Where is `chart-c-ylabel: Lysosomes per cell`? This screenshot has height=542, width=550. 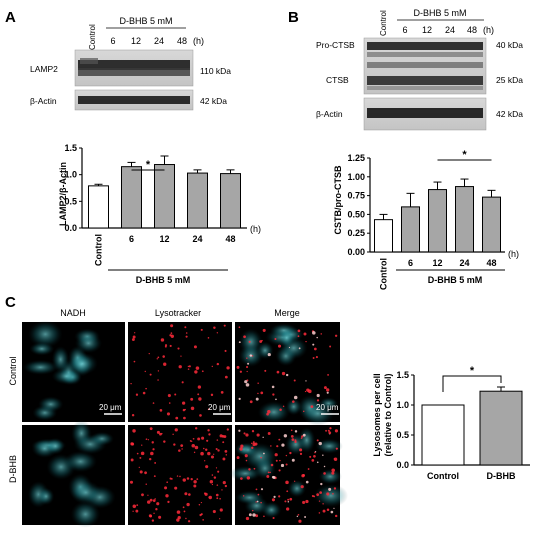 chart-c-ylabel: Lysosomes per cell is located at coordinates (377, 414).